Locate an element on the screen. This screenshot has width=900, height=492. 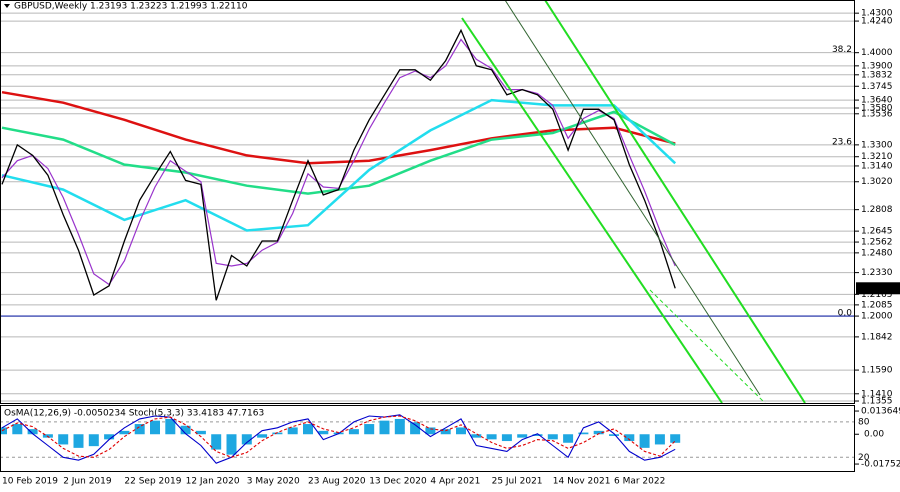
last-price-label: 1.2211 is located at coordinates (877, 289).